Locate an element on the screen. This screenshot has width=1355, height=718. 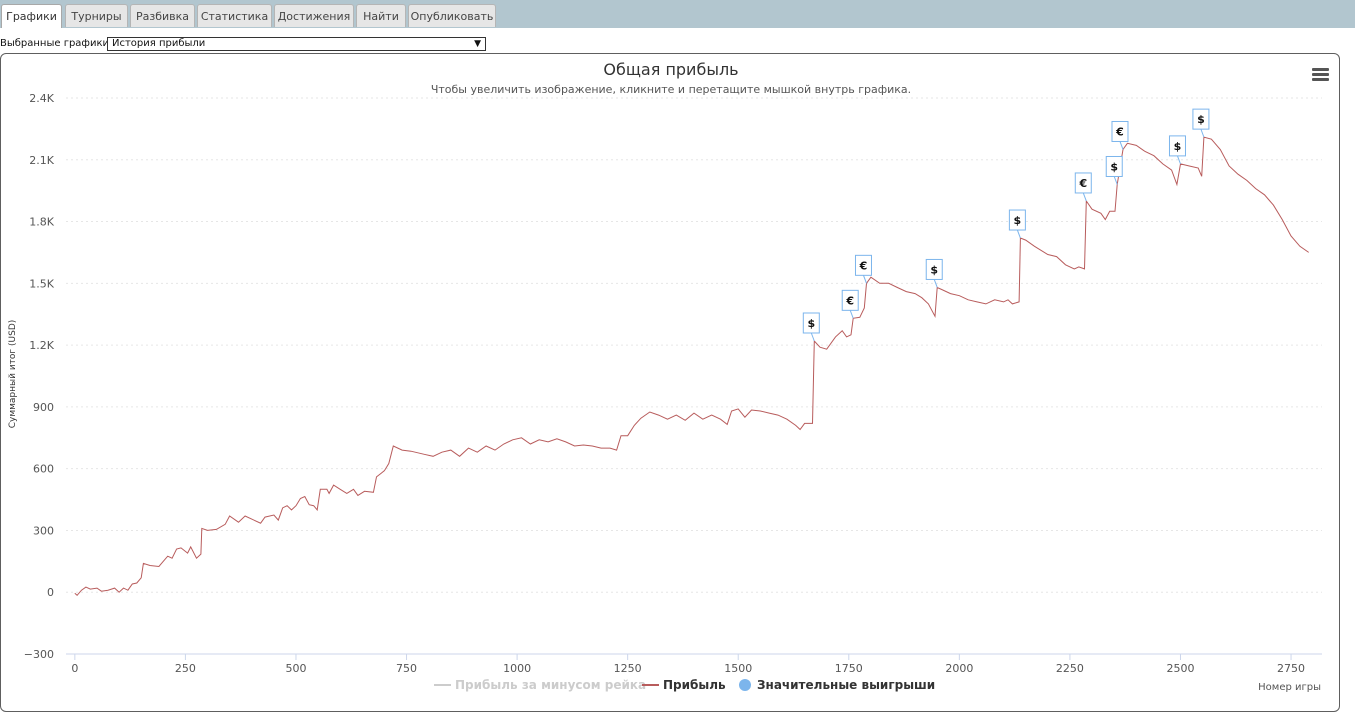
legend-item-profit: Прибыль is located at coordinates (684, 685).